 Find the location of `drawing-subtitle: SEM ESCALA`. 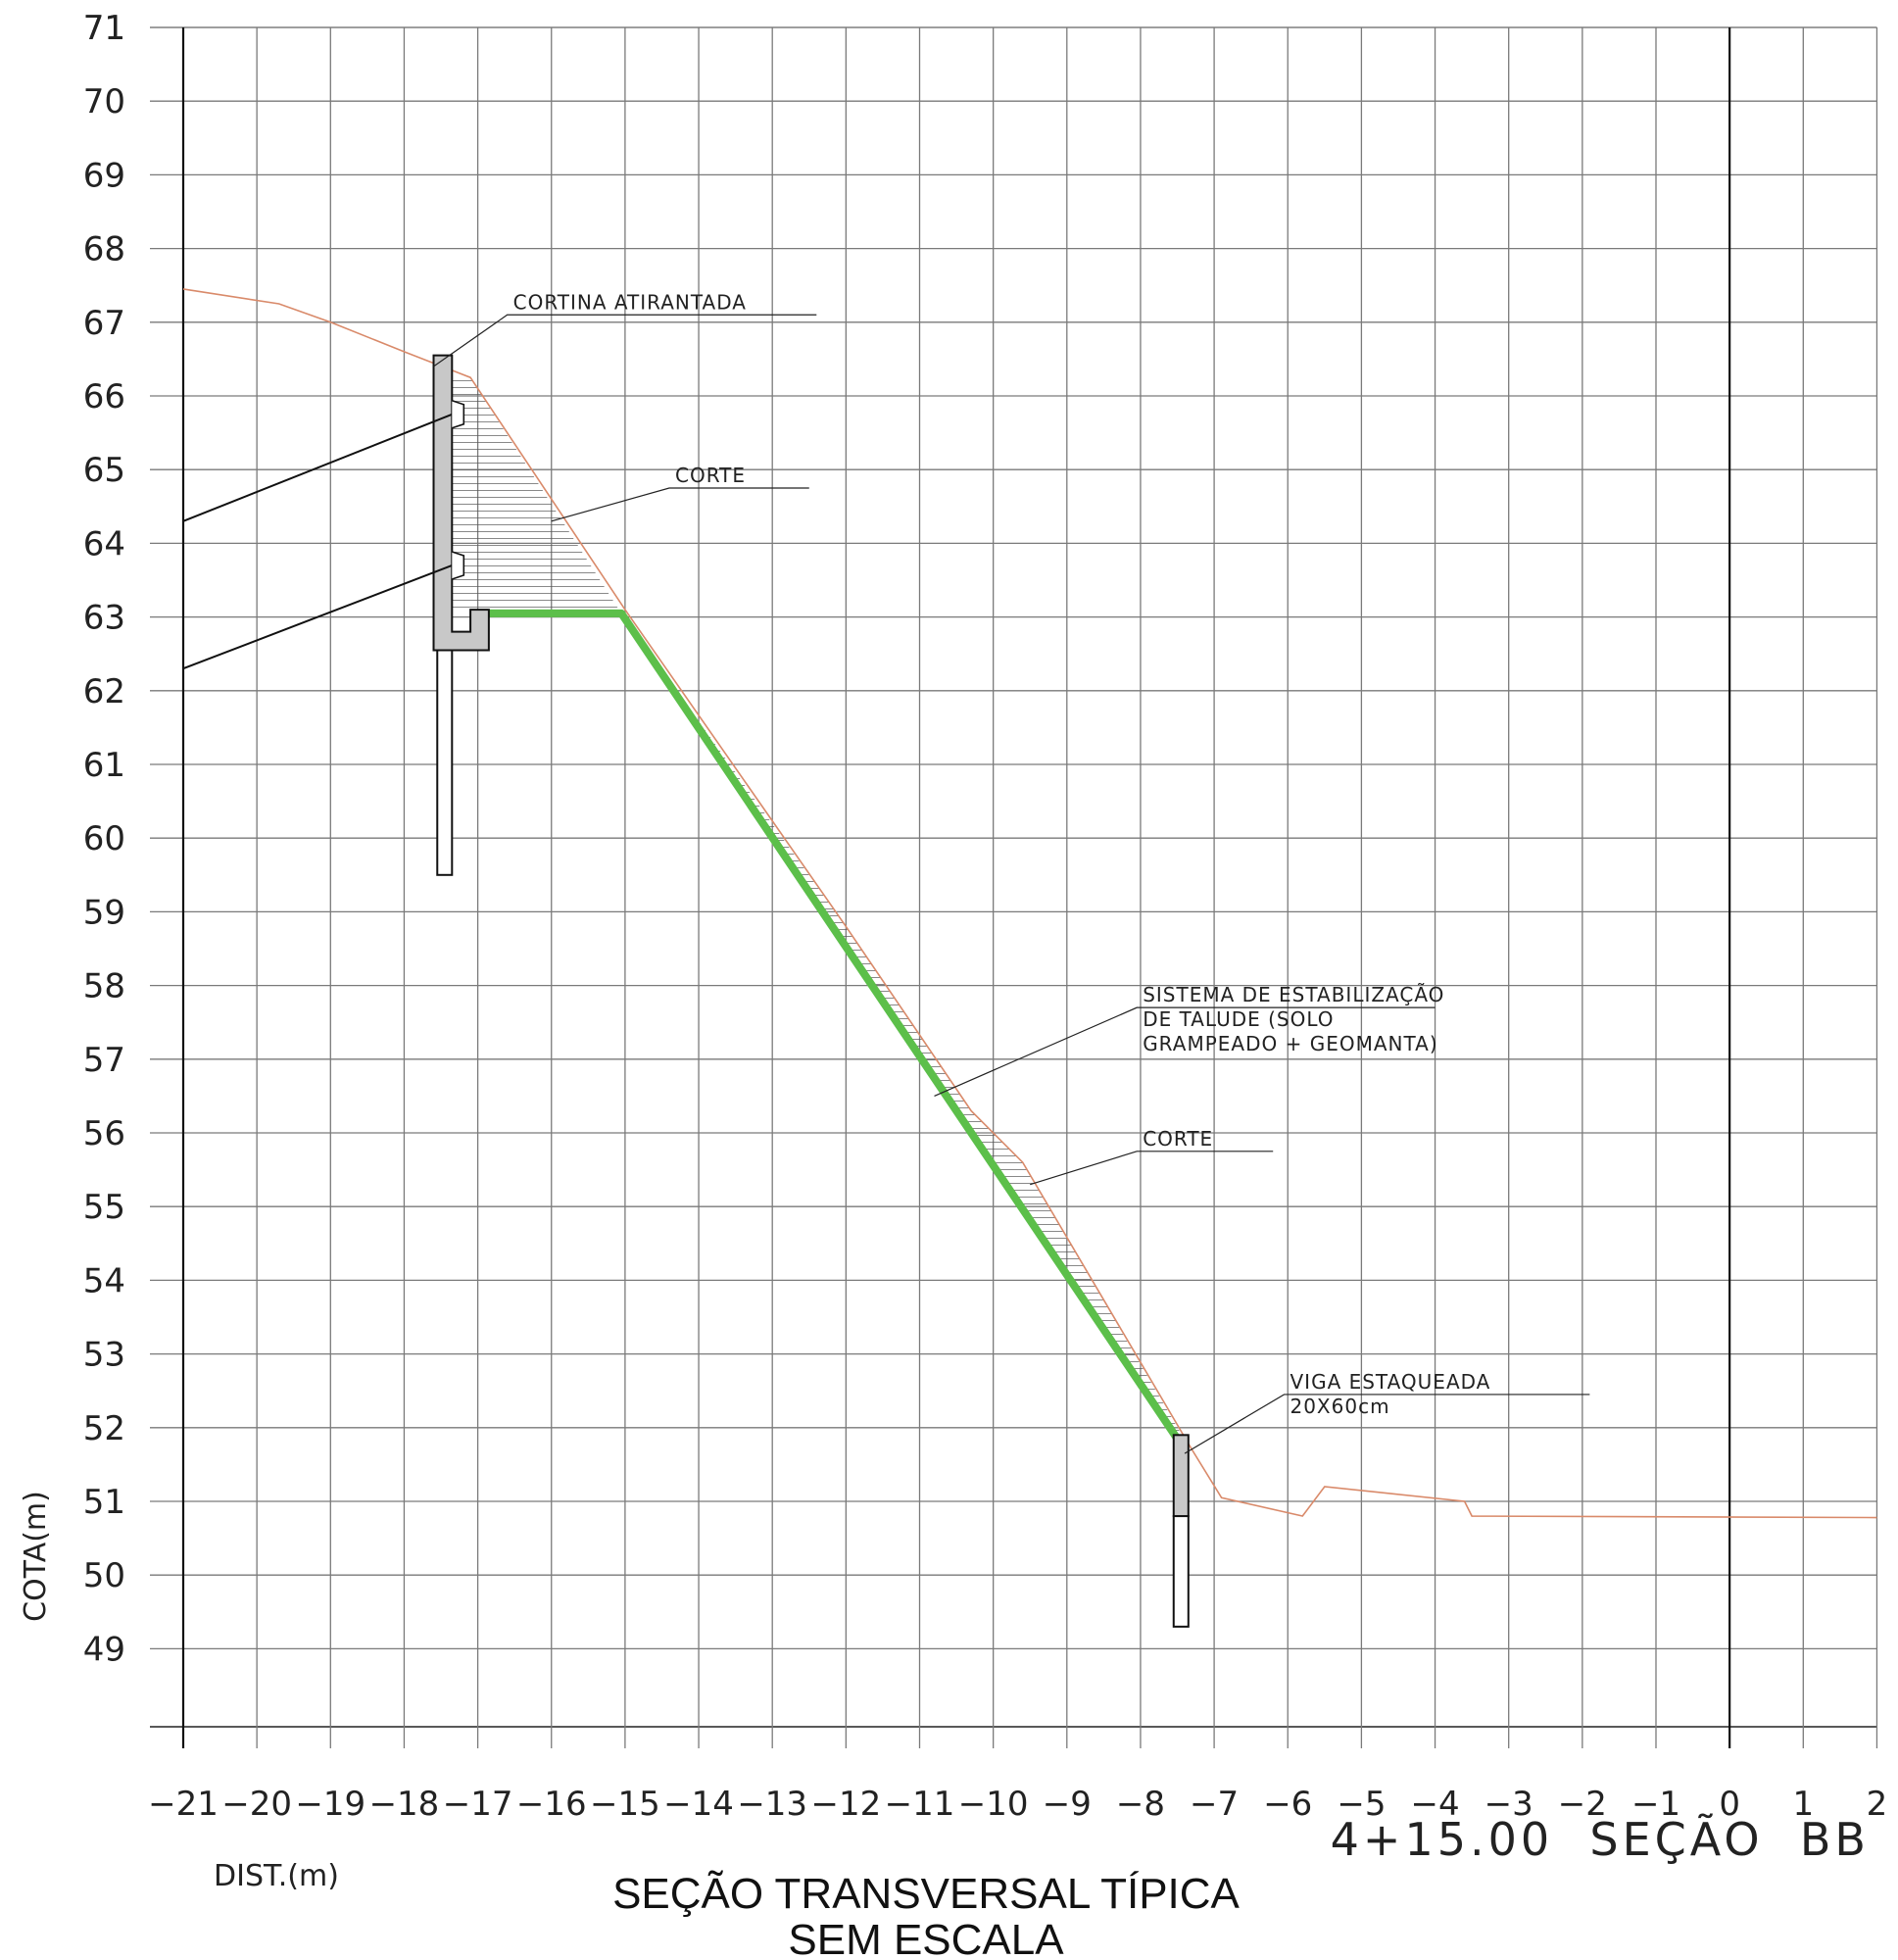

drawing-subtitle: SEM ESCALA is located at coordinates (926, 1938).